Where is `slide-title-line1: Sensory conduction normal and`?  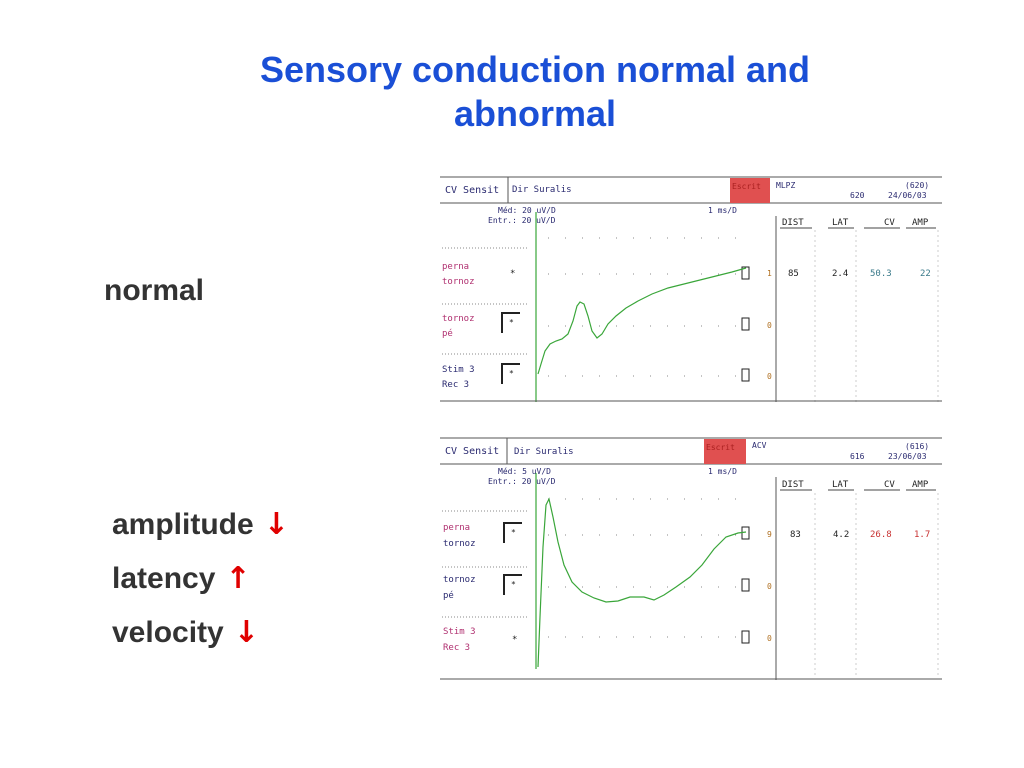 slide-title-line1: Sensory conduction normal and is located at coordinates (535, 69).